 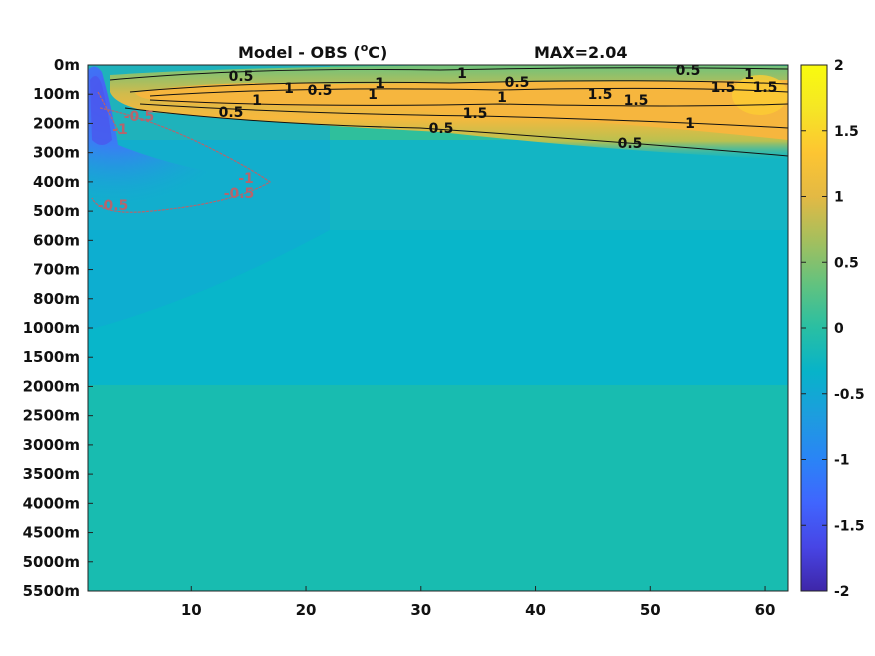 I want to click on y-tick-label: 1500m, so click(x=51, y=357).